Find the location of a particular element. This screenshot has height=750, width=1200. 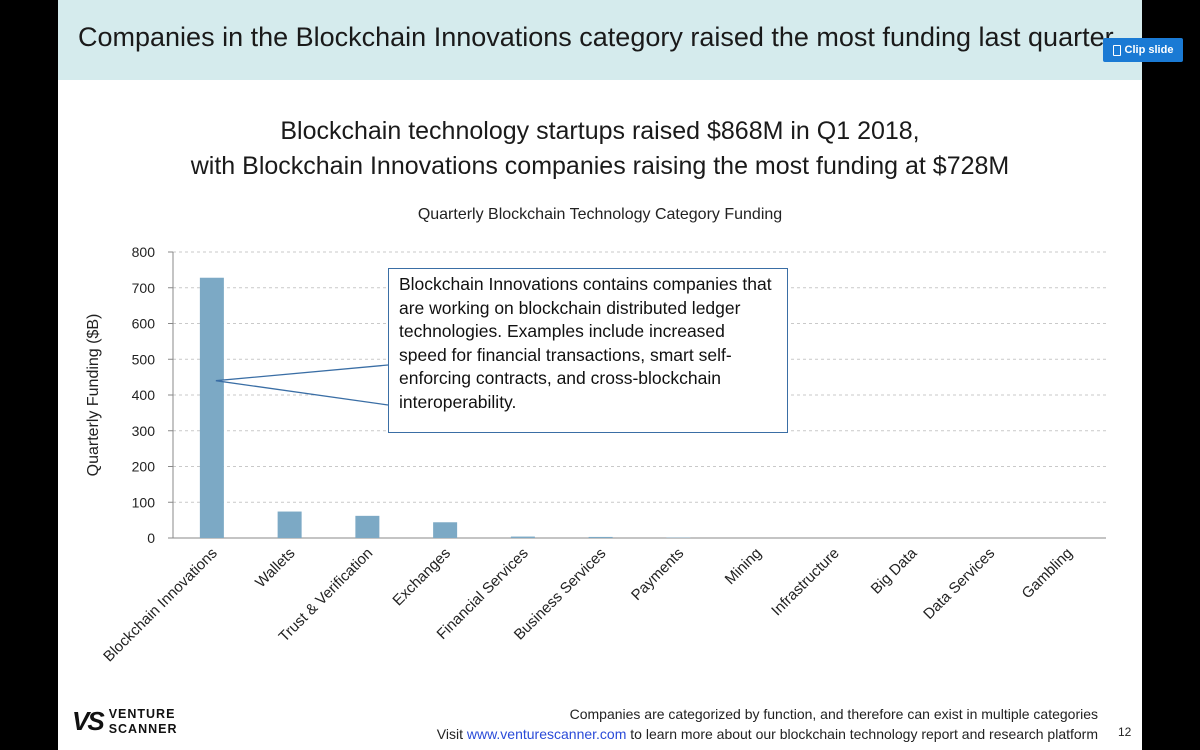

y-tick-label: 800 is located at coordinates (144, 252).